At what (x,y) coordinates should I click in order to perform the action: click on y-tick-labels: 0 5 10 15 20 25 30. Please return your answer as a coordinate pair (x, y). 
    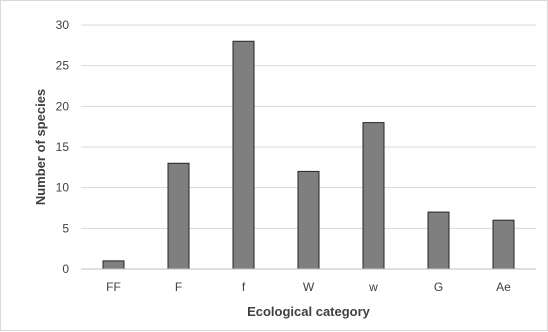
    Looking at the image, I should click on (63, 147).